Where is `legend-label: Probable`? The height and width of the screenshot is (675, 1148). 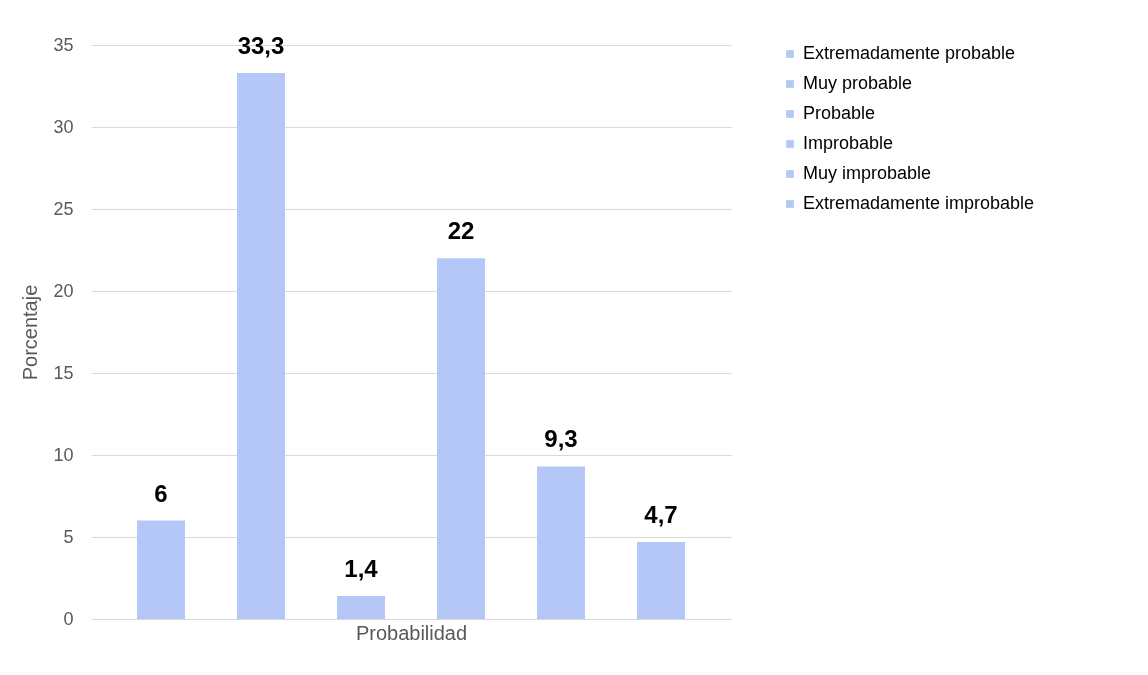 legend-label: Probable is located at coordinates (839, 113).